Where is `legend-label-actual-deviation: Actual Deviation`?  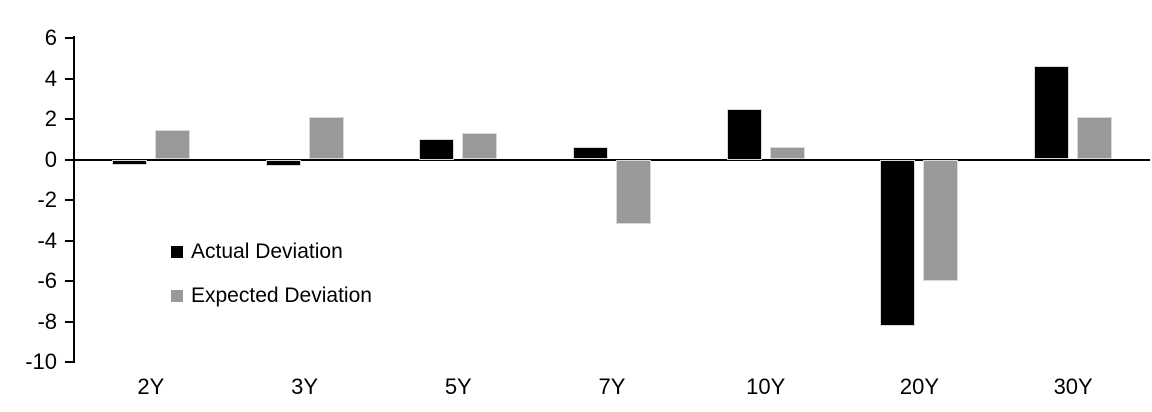 legend-label-actual-deviation: Actual Deviation is located at coordinates (267, 251).